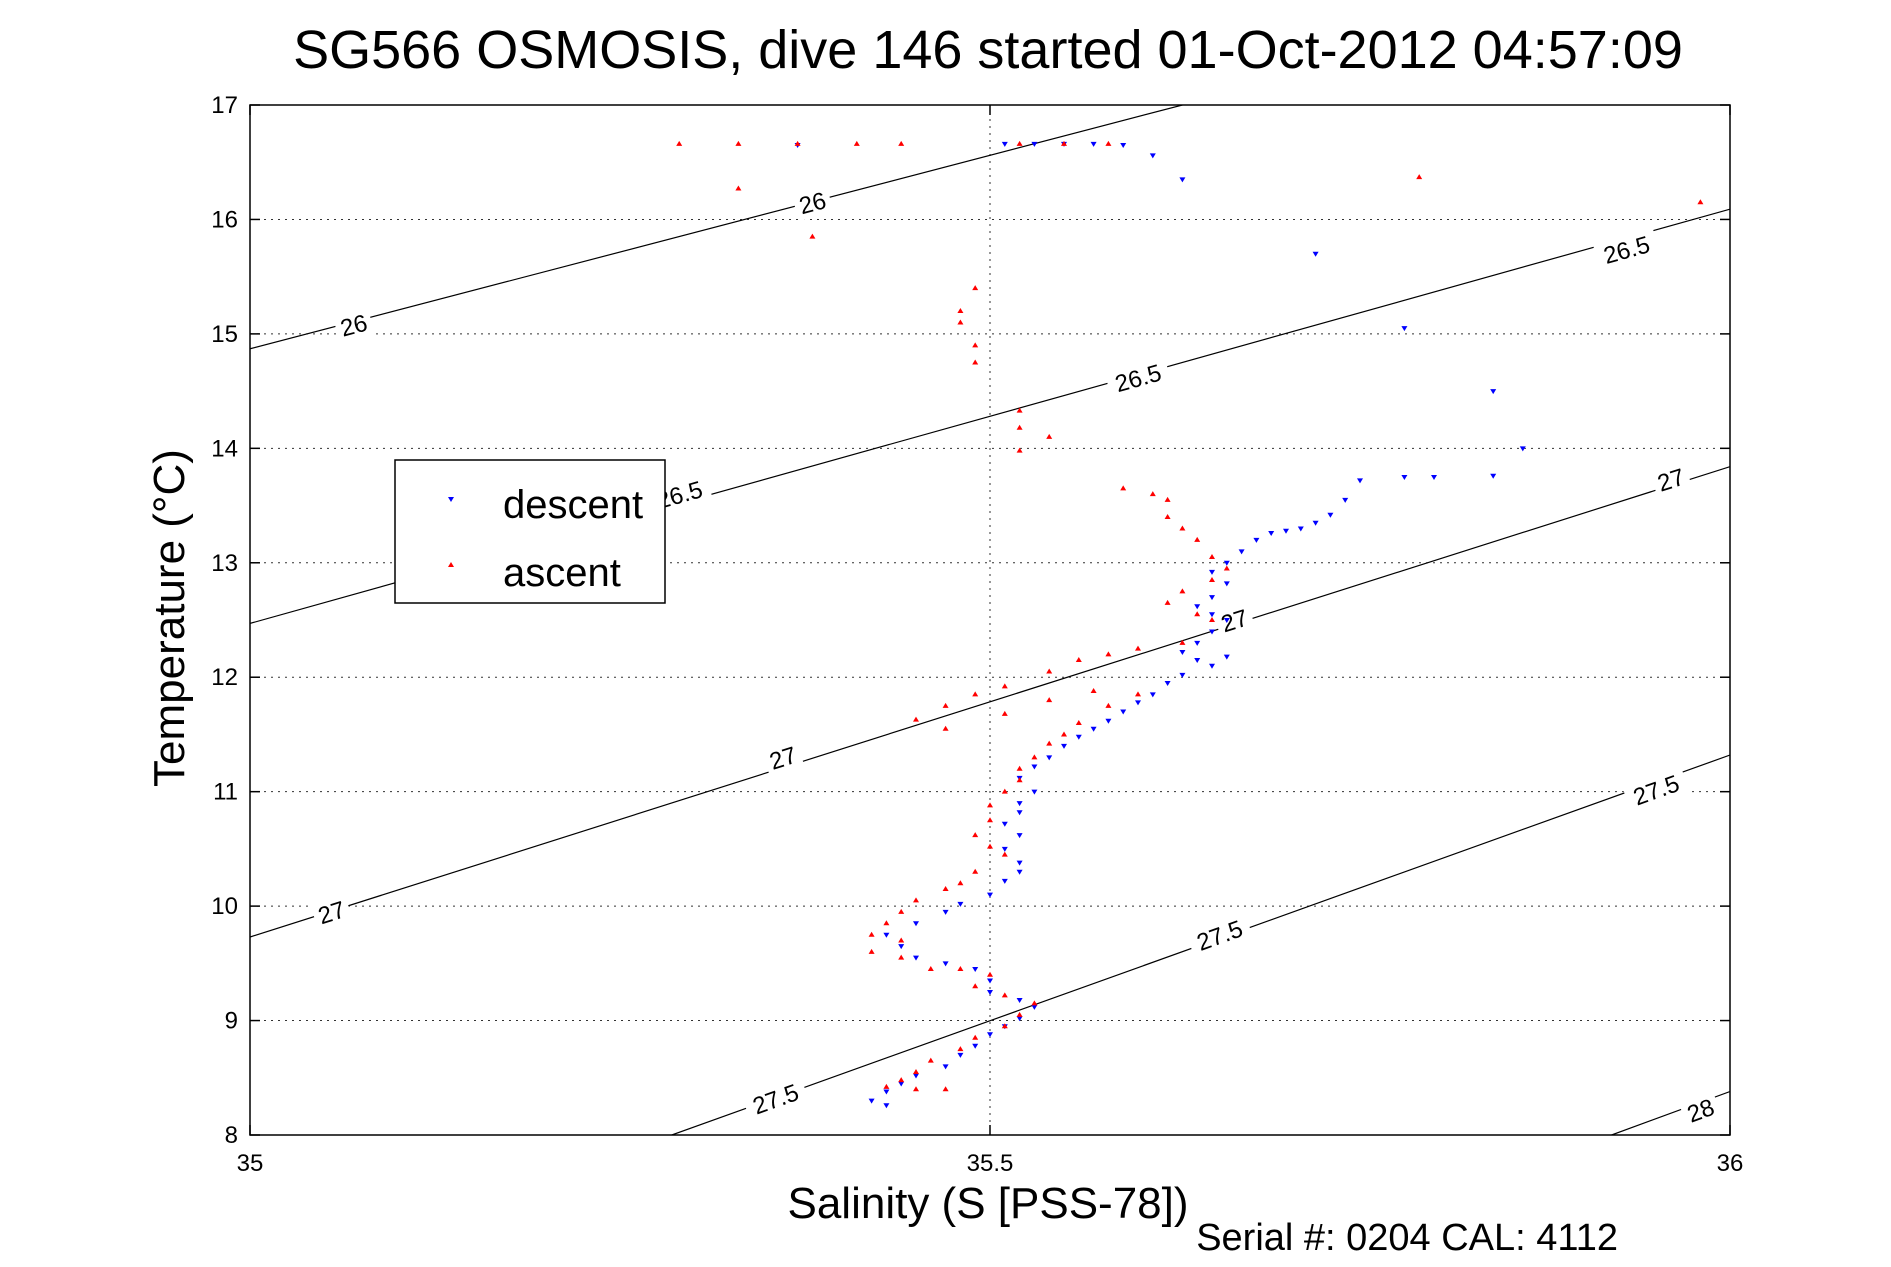 The height and width of the screenshot is (1267, 1891). Describe the element at coordinates (987, 1203) in the screenshot. I see `x-axis-label: Salinity (S [PSS-78])` at that location.